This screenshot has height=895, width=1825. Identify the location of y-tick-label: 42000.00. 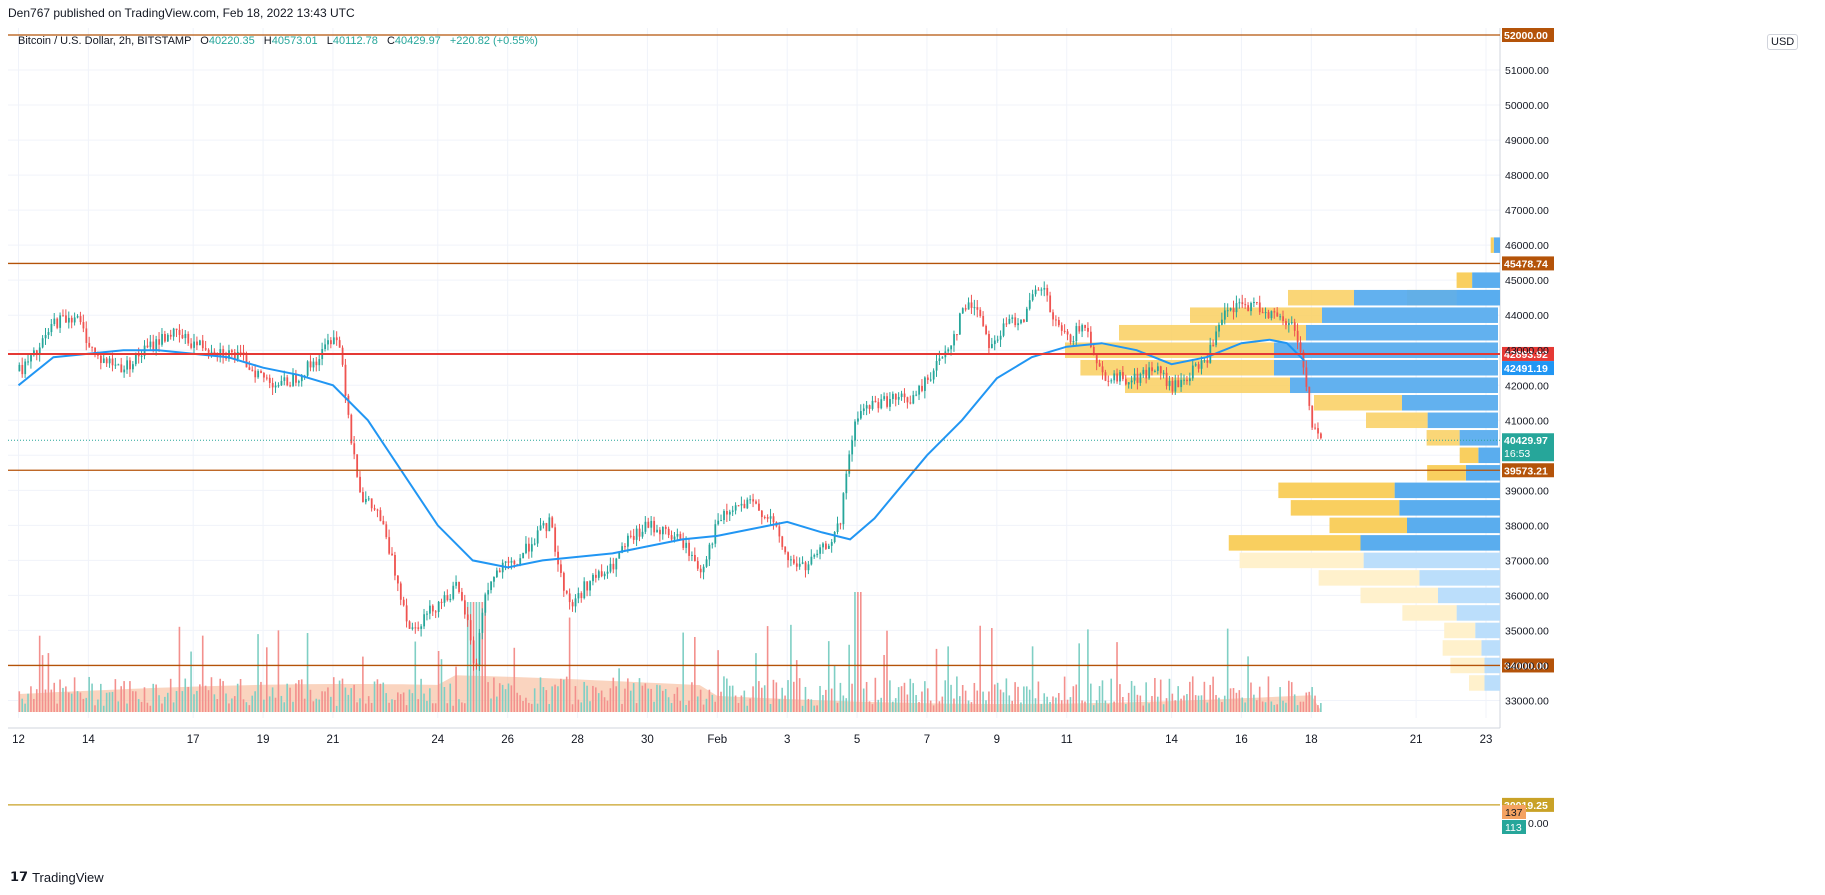
(1527, 386).